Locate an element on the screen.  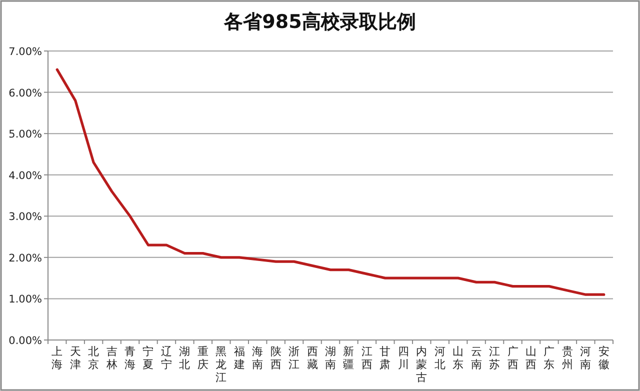
x-tick-label: 黑龙江 is located at coordinates (221, 364).